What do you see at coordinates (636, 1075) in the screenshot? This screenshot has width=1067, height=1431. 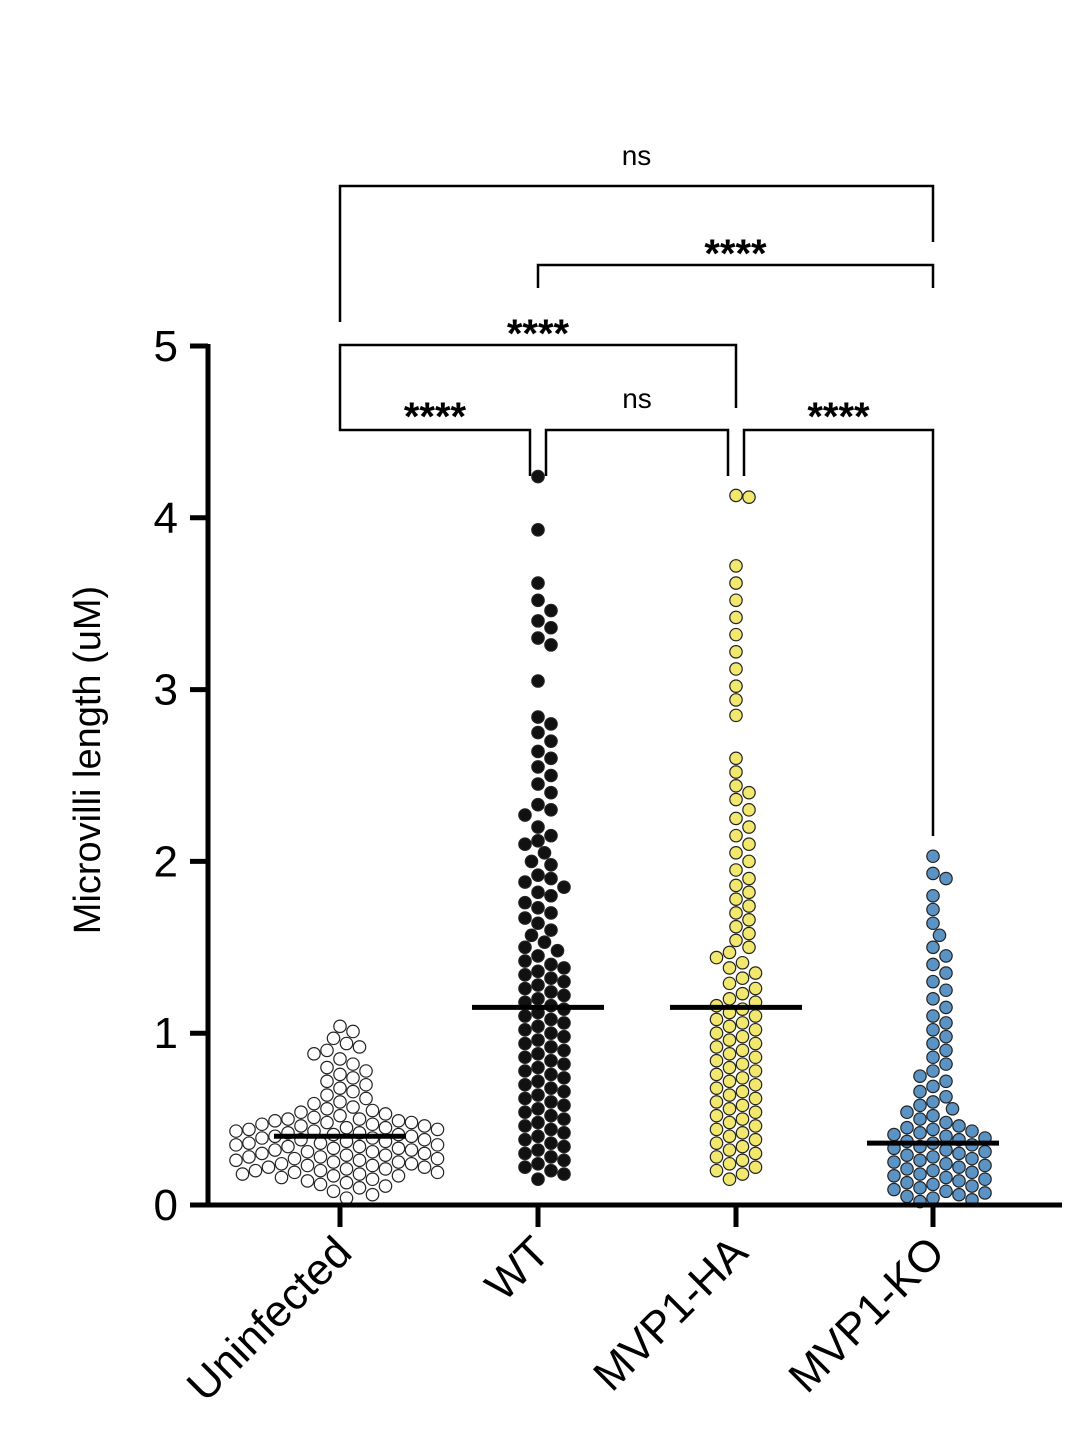 I see `median-lines` at bounding box center [636, 1075].